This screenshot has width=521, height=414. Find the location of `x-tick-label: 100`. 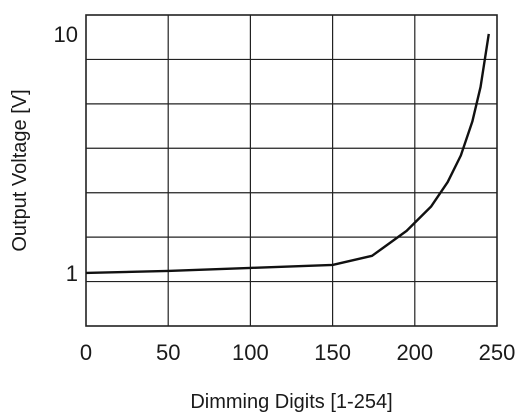

x-tick-label: 100 is located at coordinates (250, 352).